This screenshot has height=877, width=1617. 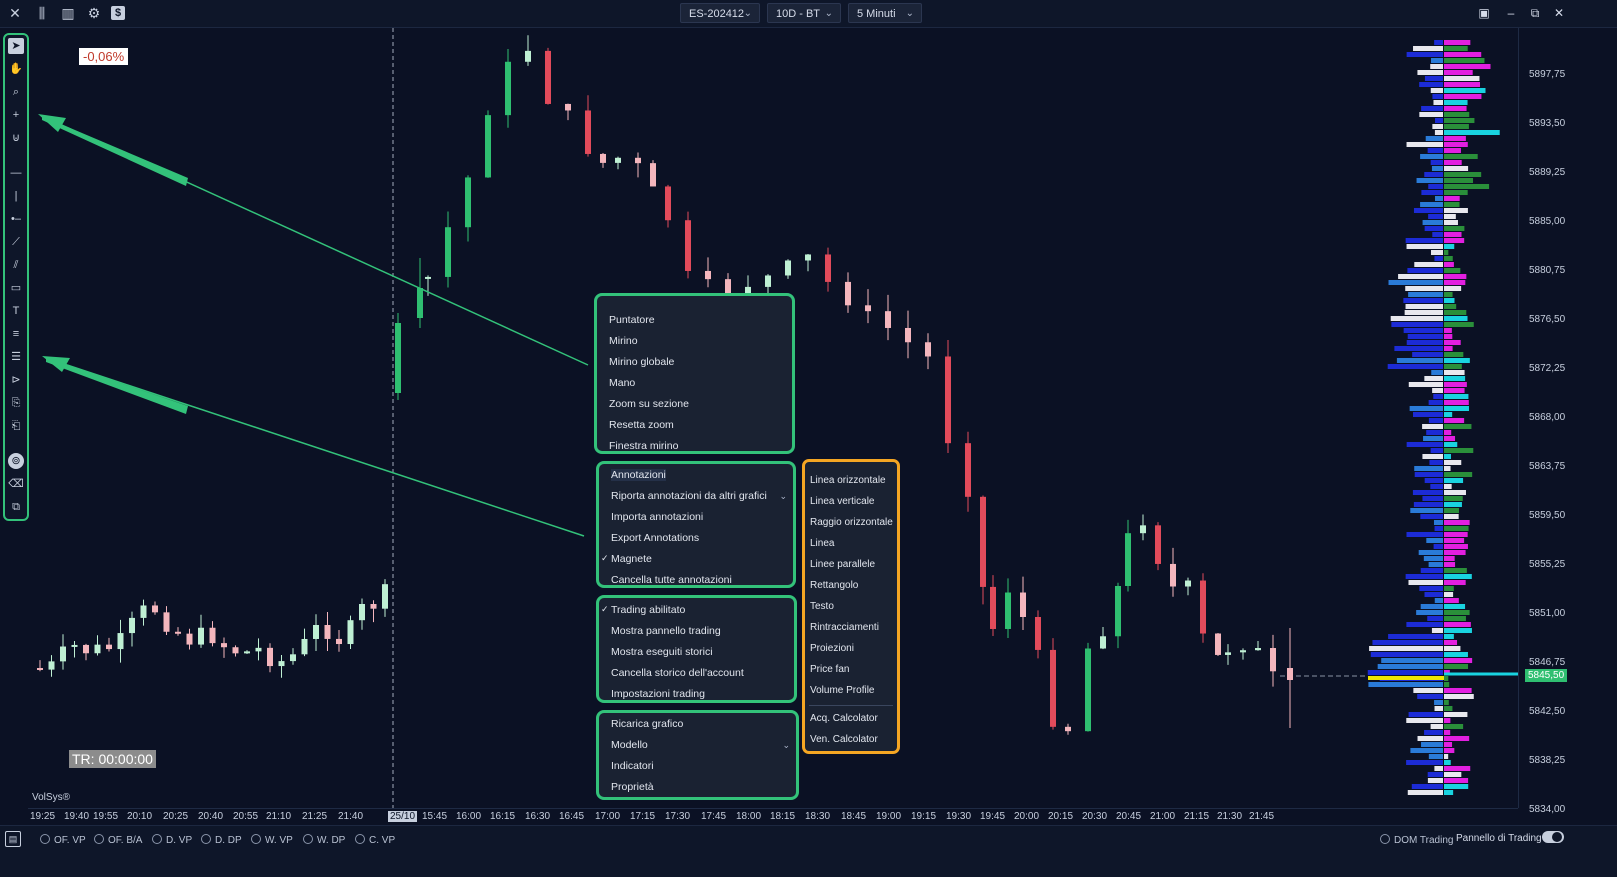 I want to click on dom-trading-radio: DOM Trading, so click(x=1416, y=840).